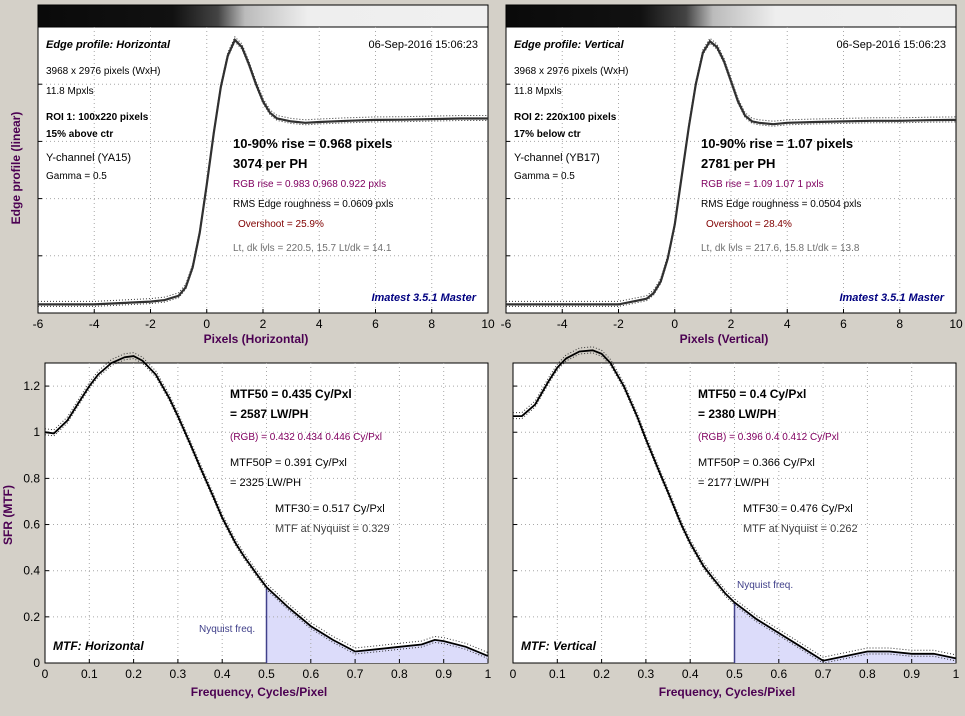 This screenshot has height=716, width=965. What do you see at coordinates (312, 248) in the screenshot?
I see `levels: Lt, dk lvls = 220.5, 15.7 Lt/dk = 14.1` at bounding box center [312, 248].